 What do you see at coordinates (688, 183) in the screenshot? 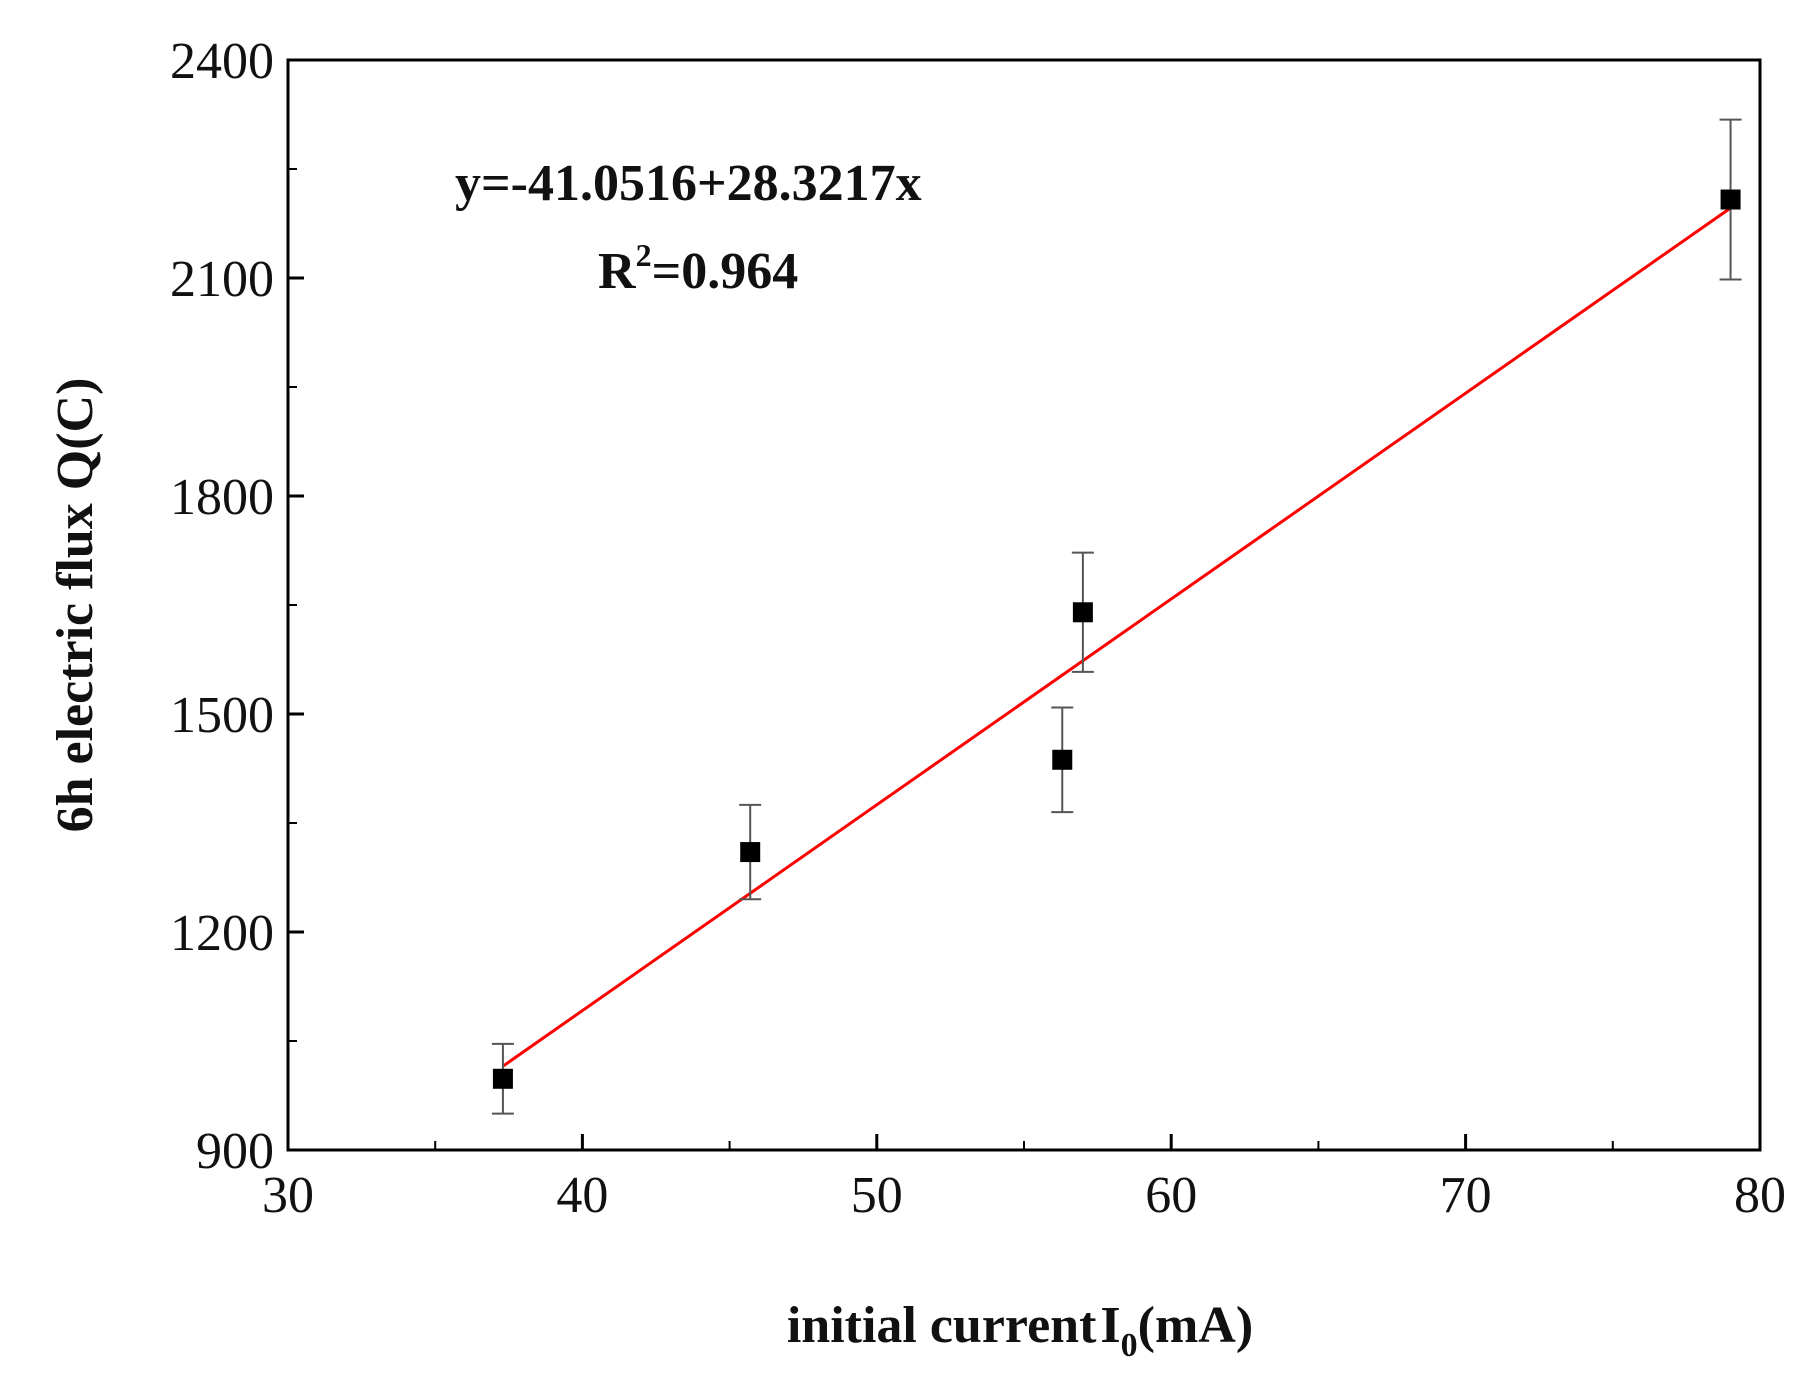
I see `fit-equation: y=-41.0516+28.3217x` at bounding box center [688, 183].